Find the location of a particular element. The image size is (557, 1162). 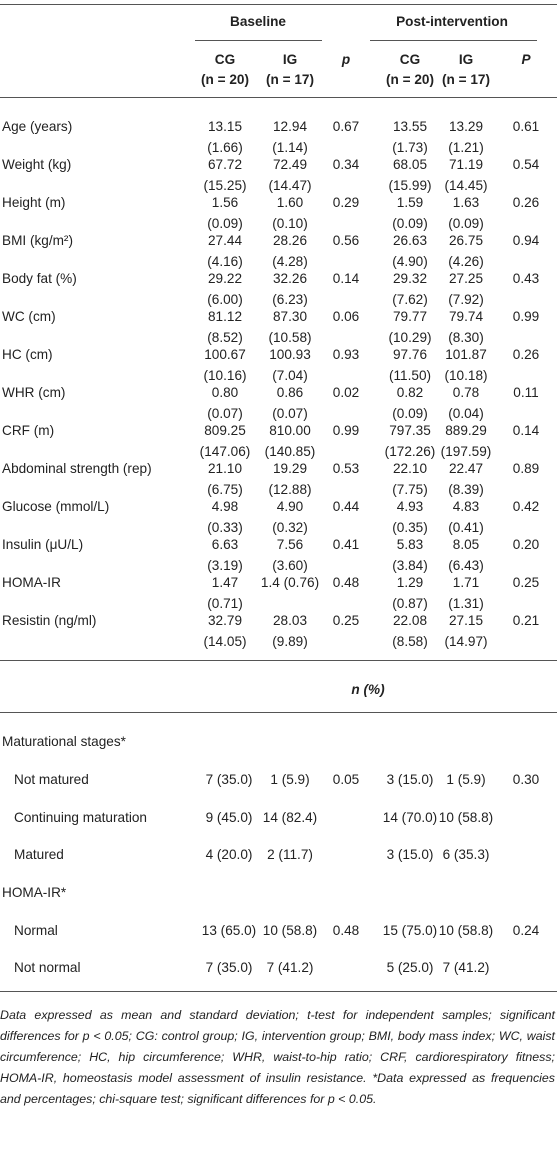

cell: 0.86 is located at coordinates (290, 392).